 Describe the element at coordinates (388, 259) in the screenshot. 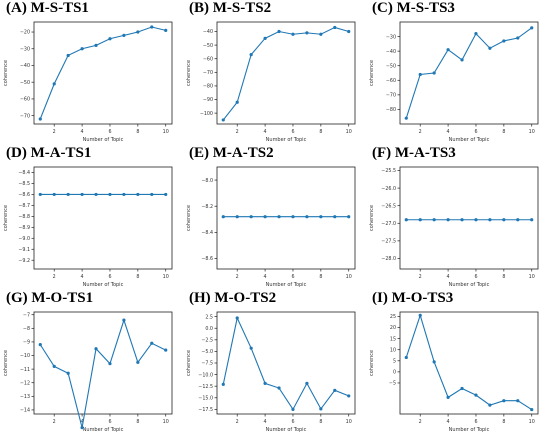

I see `y-tick-label: −28.0` at that location.